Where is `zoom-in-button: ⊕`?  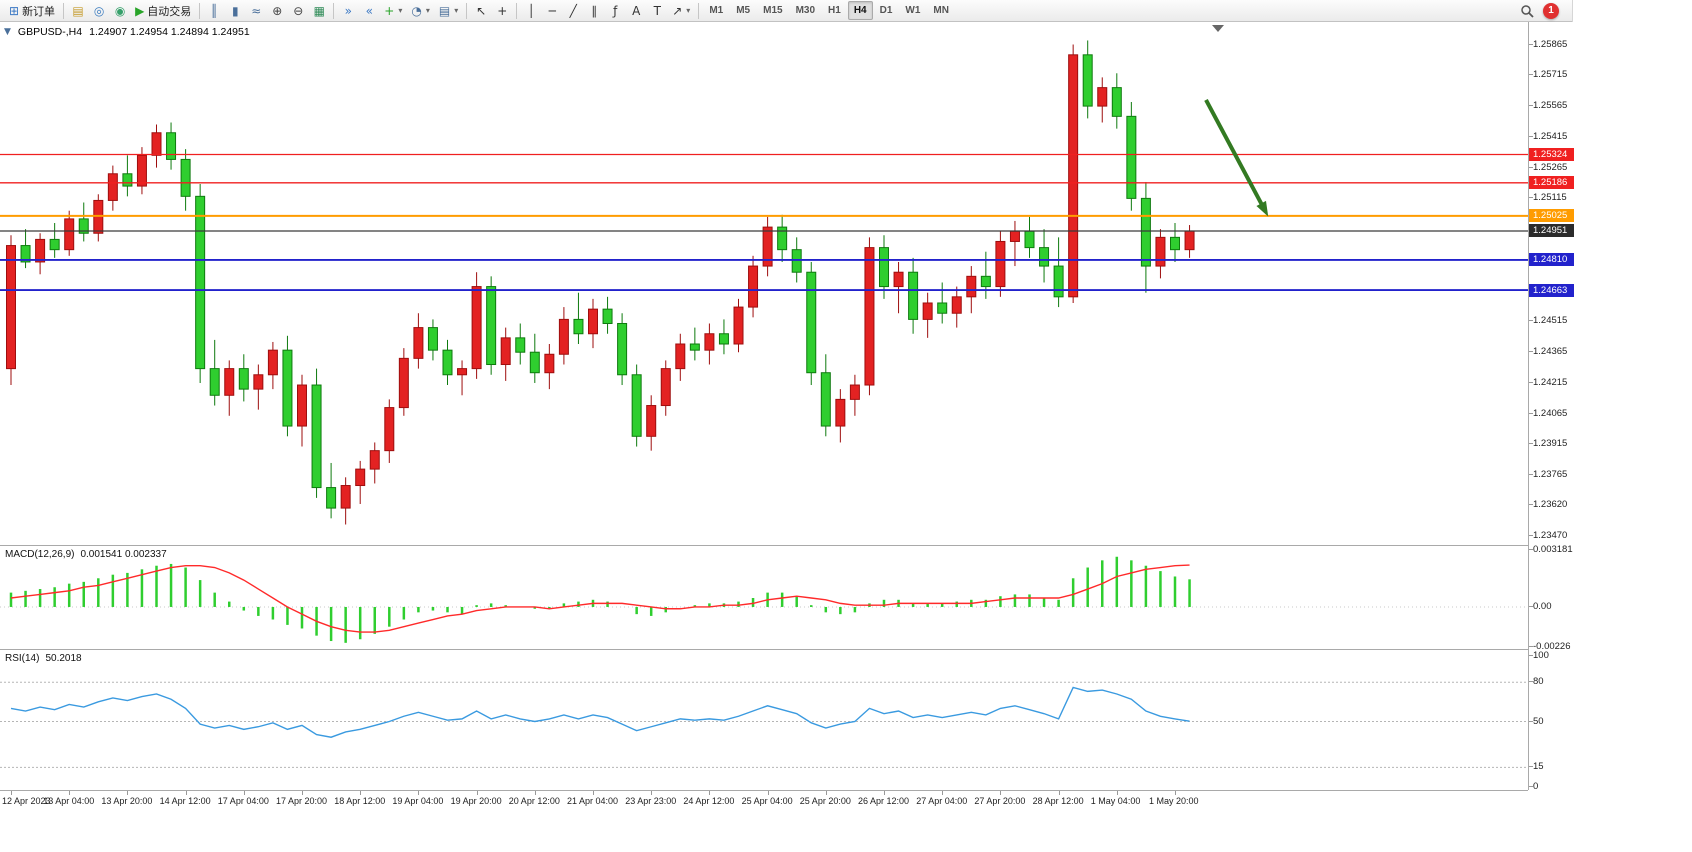
zoom-in-button: ⊕ is located at coordinates (277, 10).